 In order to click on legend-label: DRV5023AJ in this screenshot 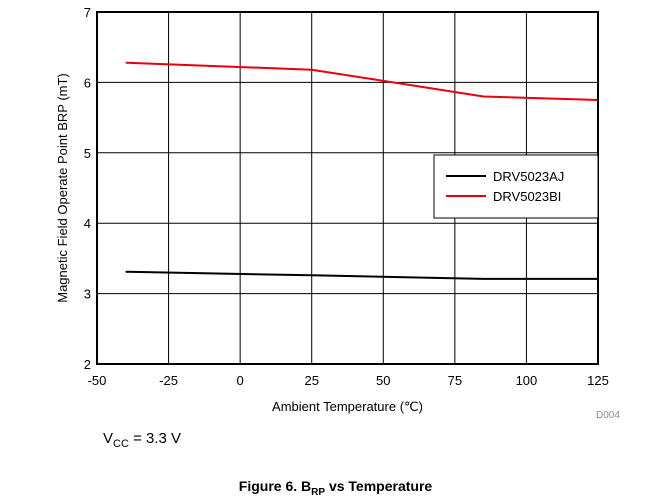, I will do `click(528, 176)`.